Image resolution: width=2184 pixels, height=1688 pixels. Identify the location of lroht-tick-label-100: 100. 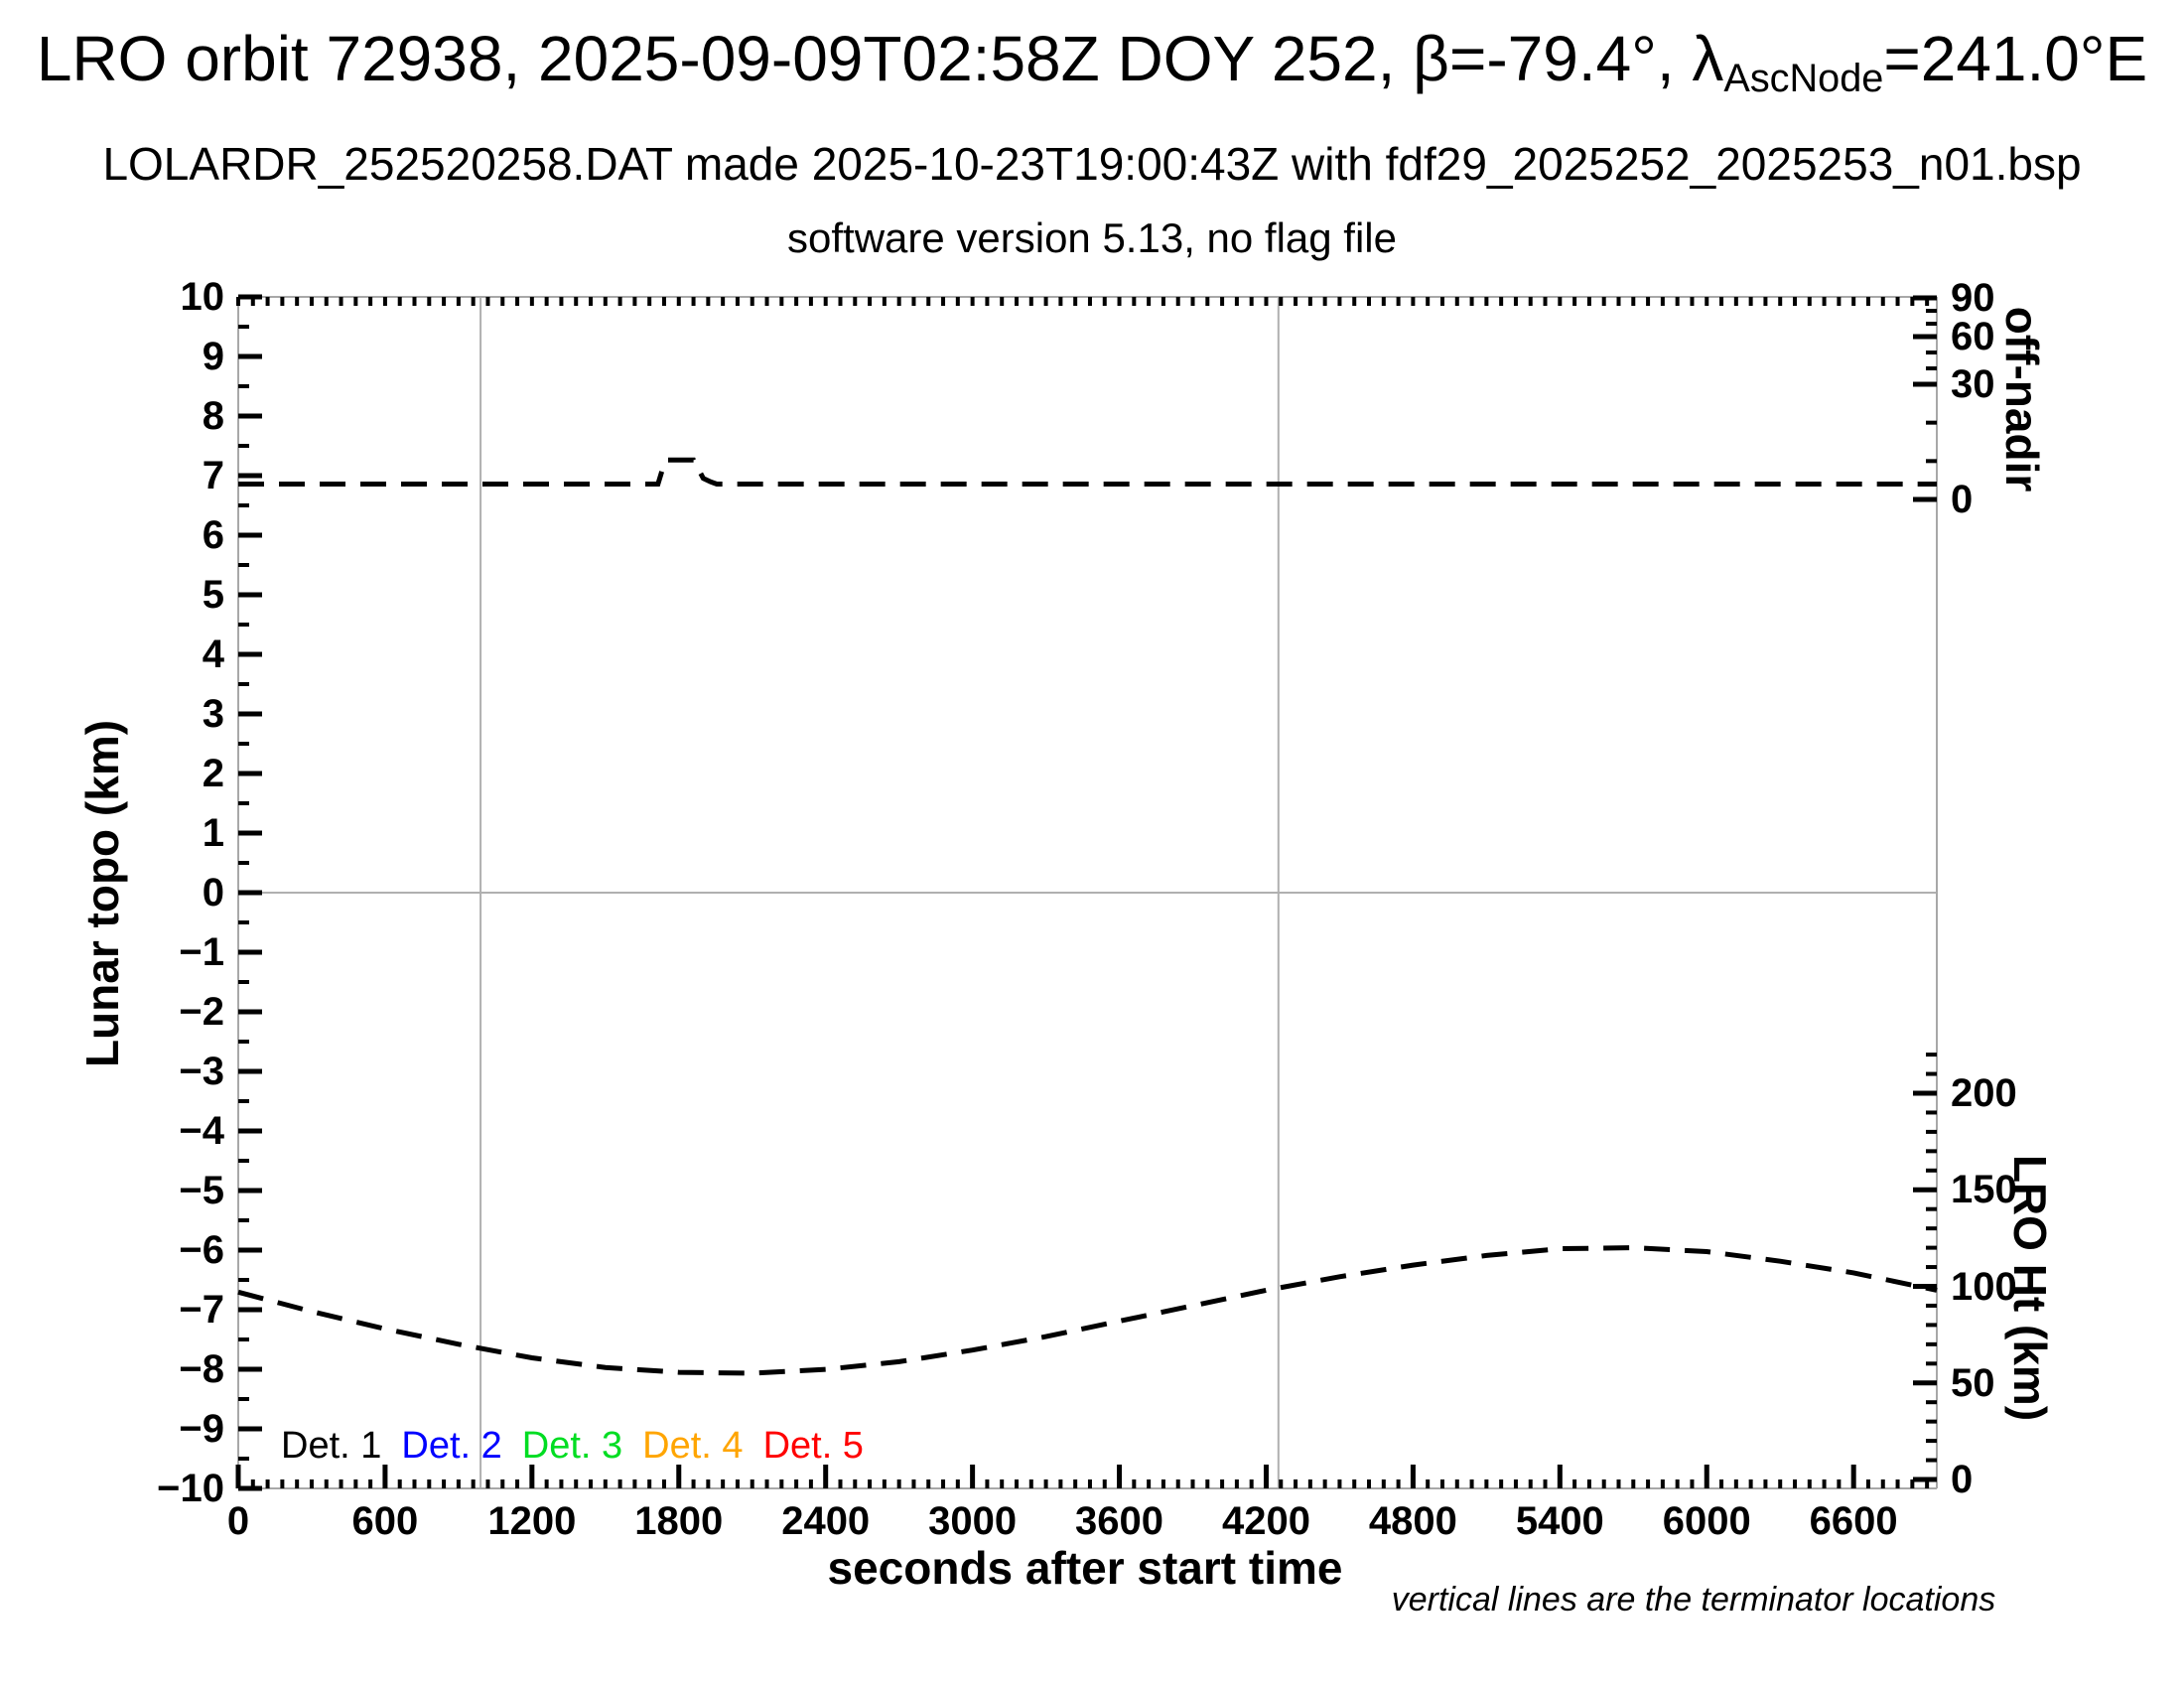
(1984, 1286).